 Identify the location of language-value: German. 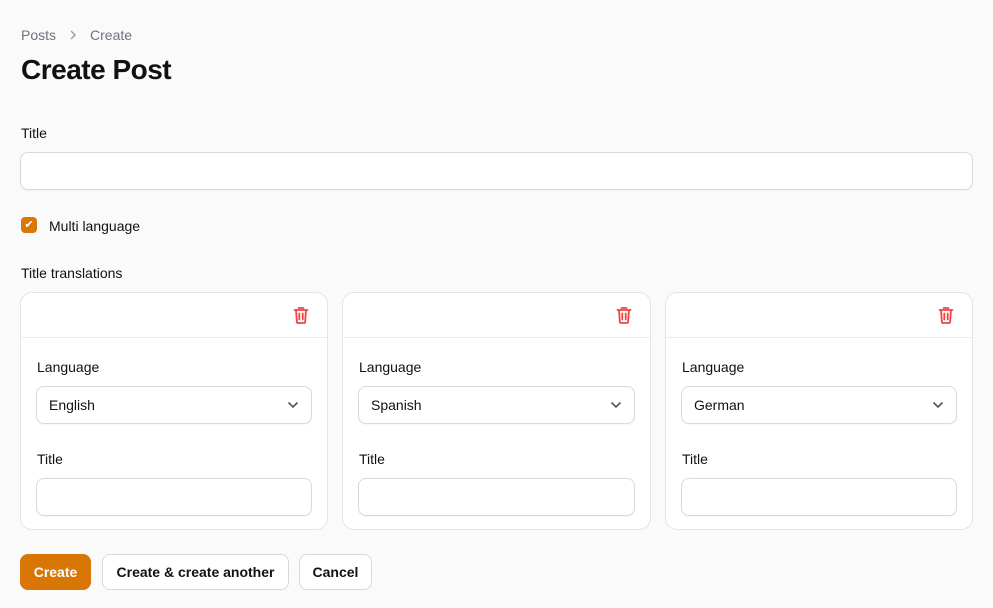
(719, 405).